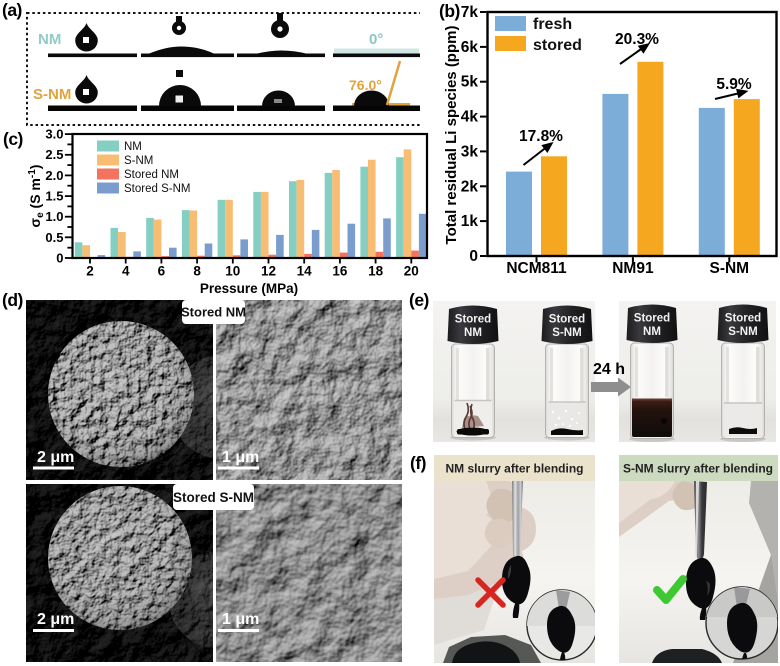 Image resolution: width=780 pixels, height=666 pixels. What do you see at coordinates (609, 369) in the screenshot?
I see `svg-text: 24 h` at bounding box center [609, 369].